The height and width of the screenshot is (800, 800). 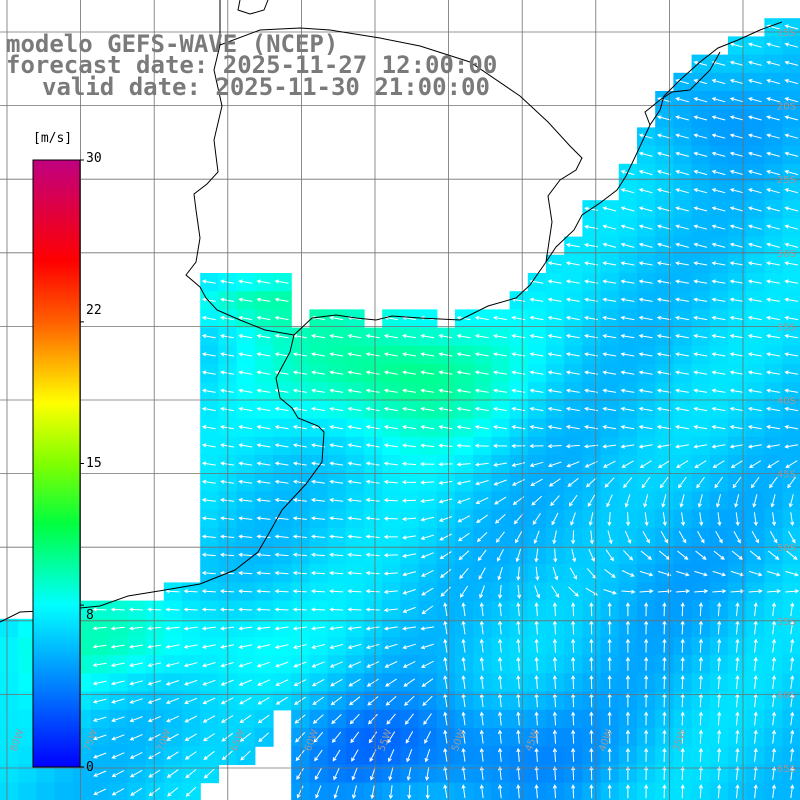 What do you see at coordinates (94, 463) in the screenshot?
I see `colorbar-tick-label: 15` at bounding box center [94, 463].